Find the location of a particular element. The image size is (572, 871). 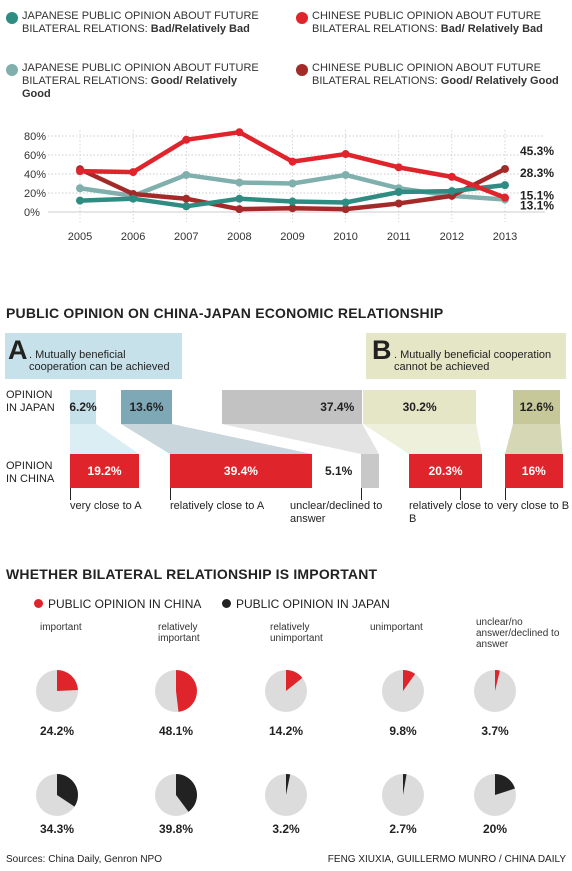

legend-label-bold: Good/ Relatively Good is located at coordinates (129, 87).